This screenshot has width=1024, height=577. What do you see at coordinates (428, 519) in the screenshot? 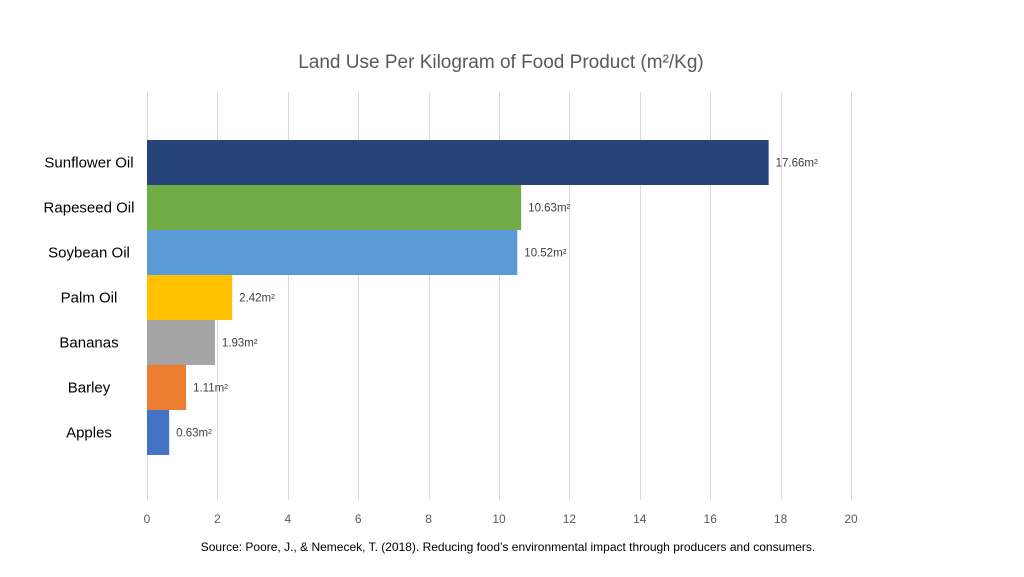
I see `x-tick-label-8: 8` at bounding box center [428, 519].